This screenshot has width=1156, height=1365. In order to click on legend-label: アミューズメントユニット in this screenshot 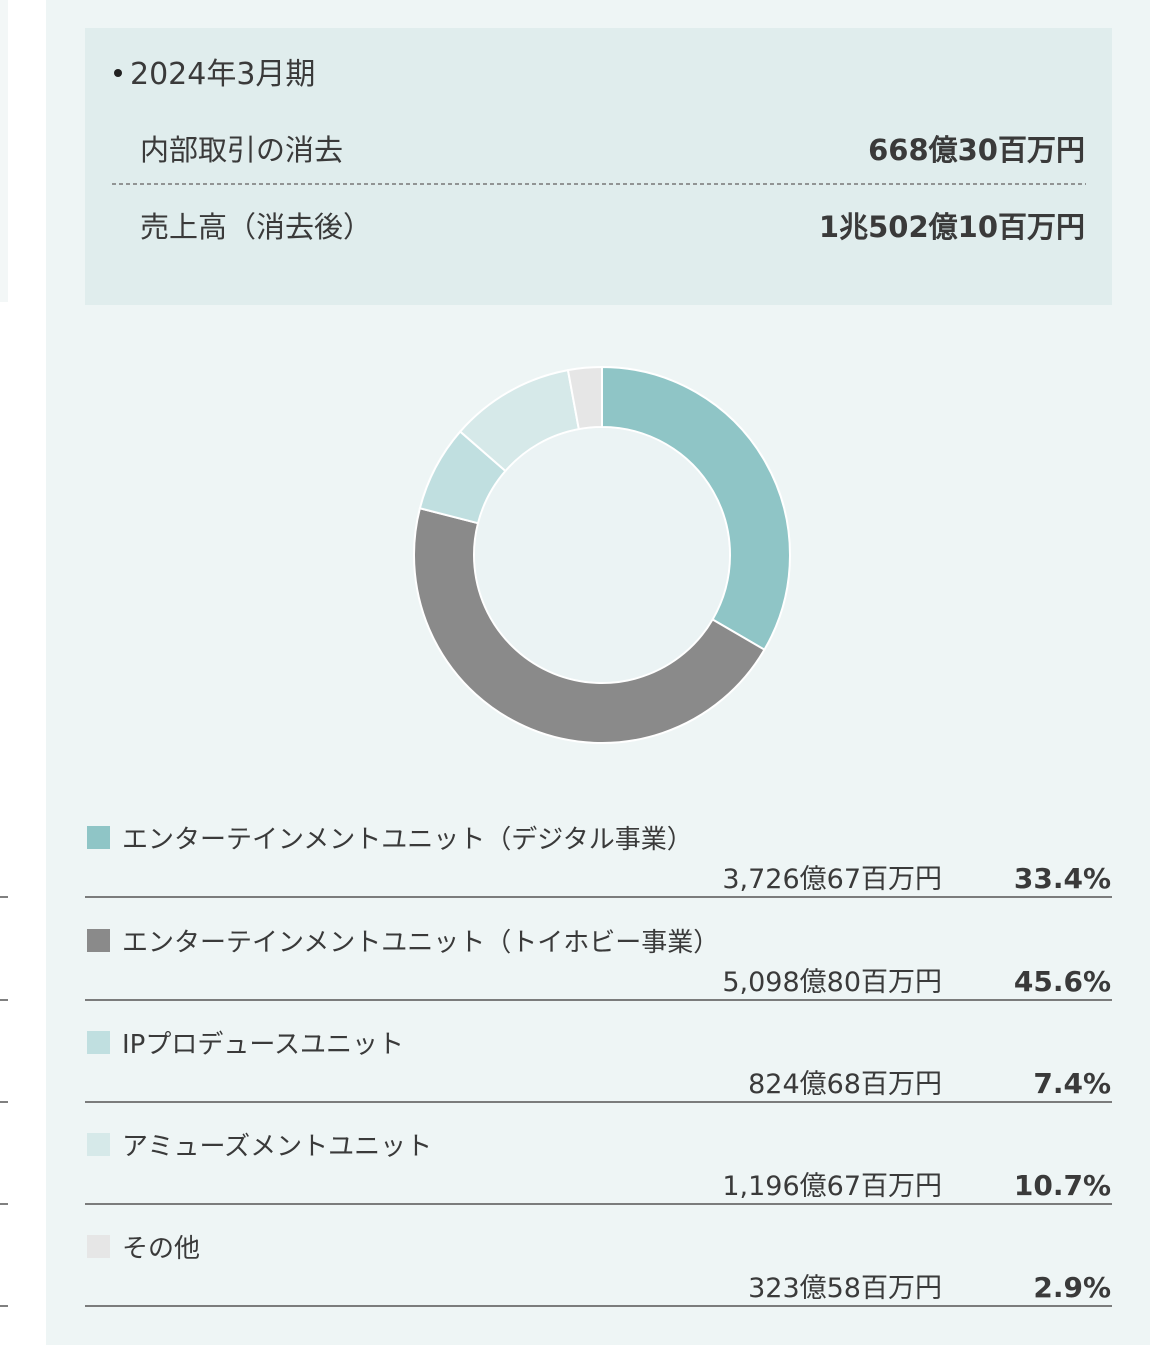, I will do `click(277, 1147)`.